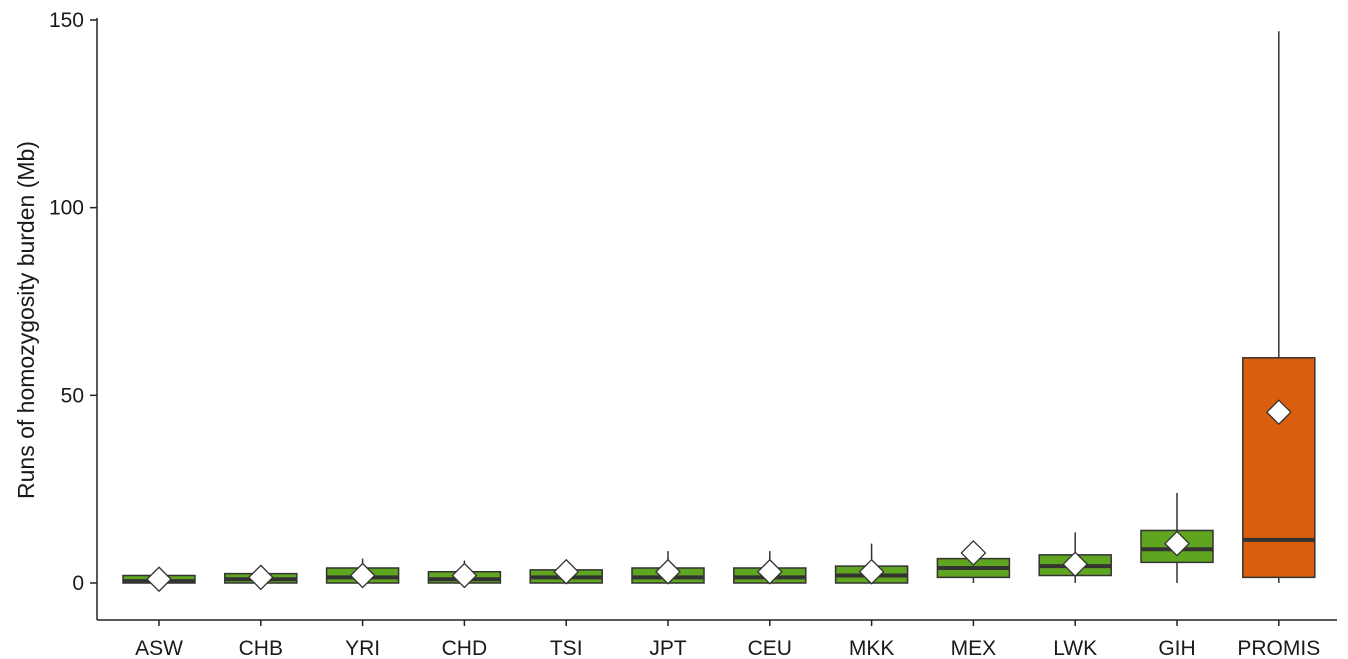 This screenshot has height=659, width=1348. Describe the element at coordinates (1278, 648) in the screenshot. I see `x-tick-label: PROMIS` at that location.